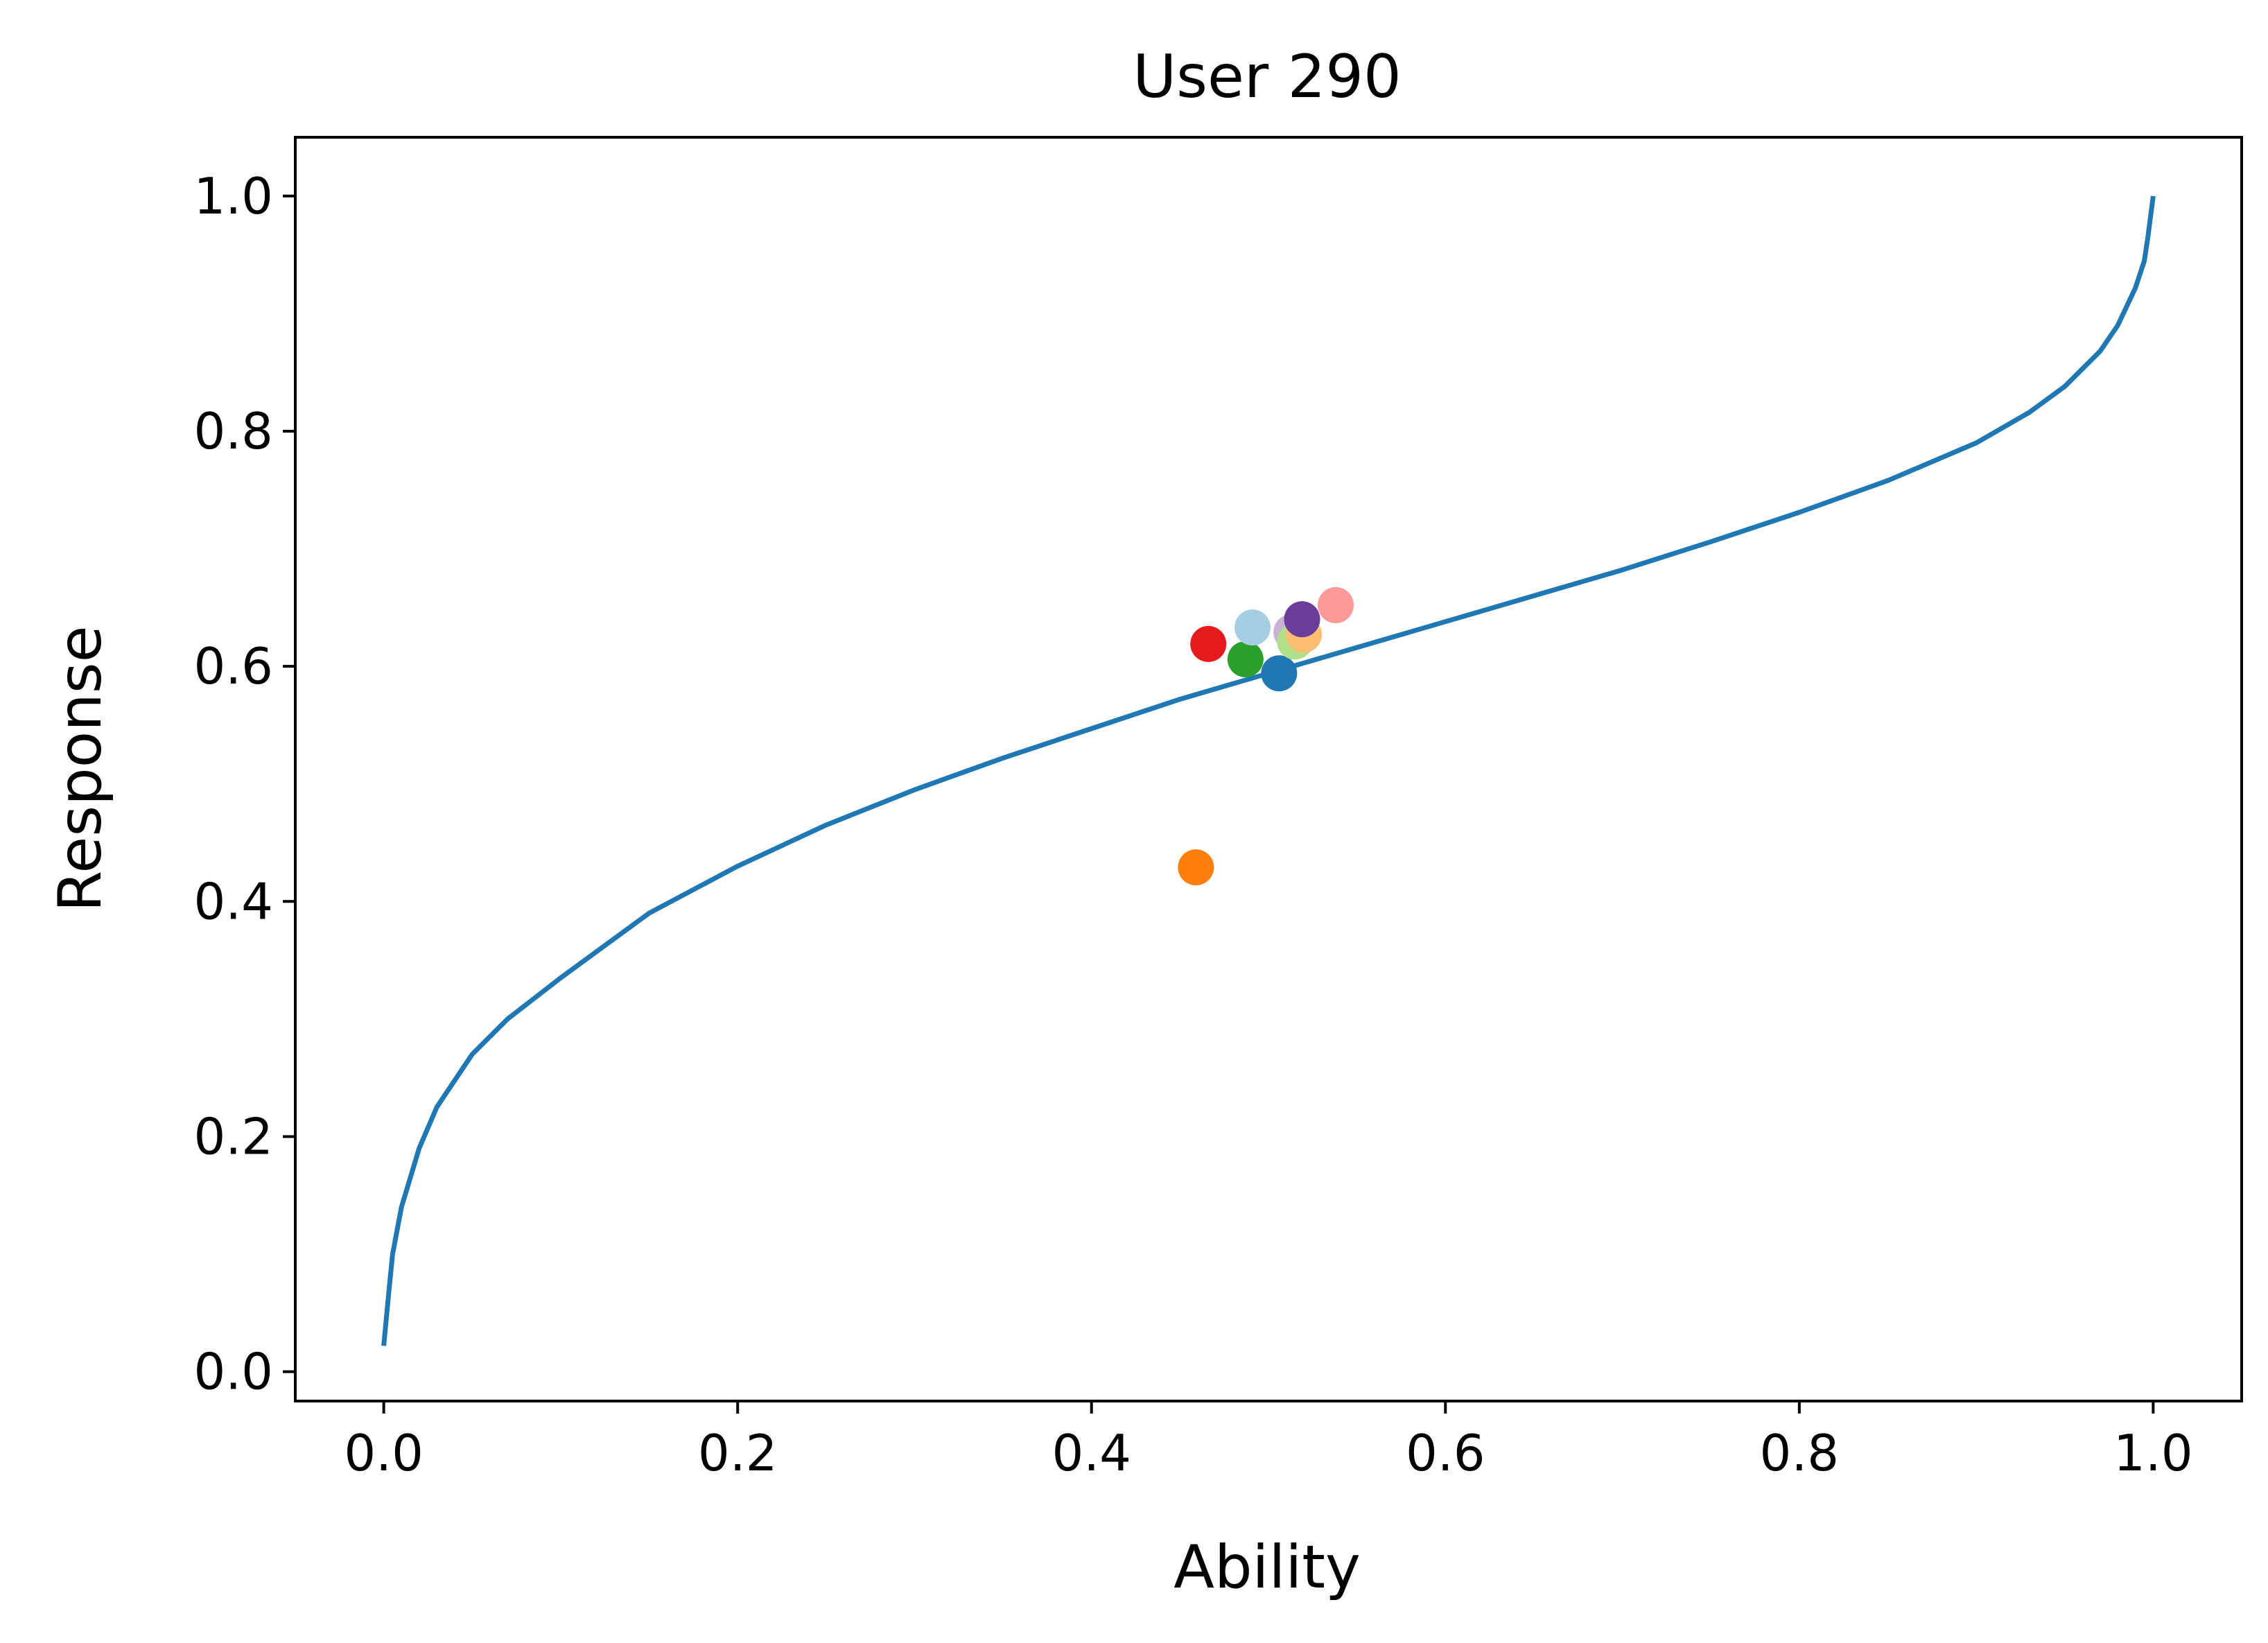  Describe the element at coordinates (233, 1372) in the screenshot. I see `y-tick-label: 0.0` at that location.